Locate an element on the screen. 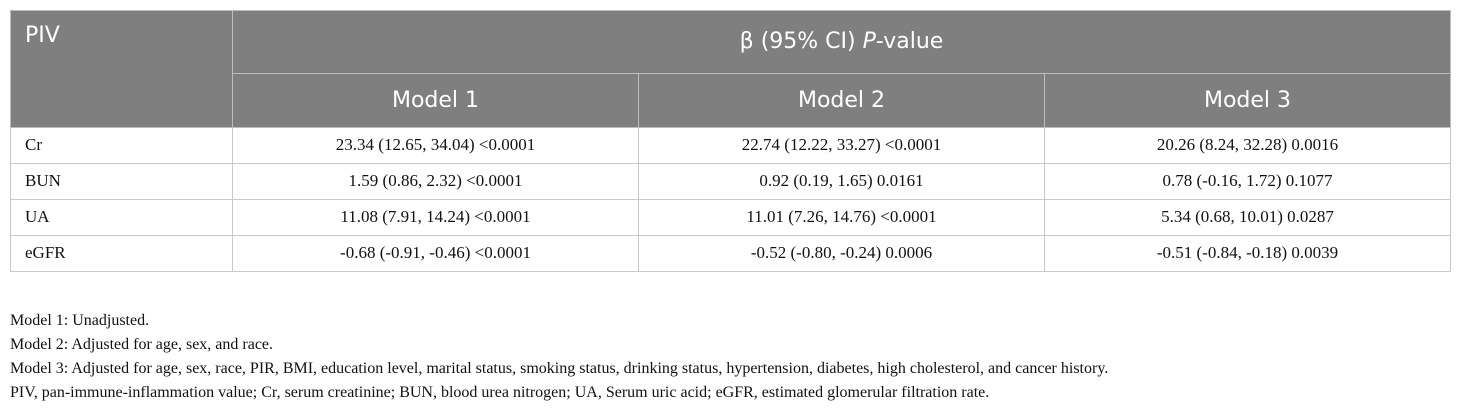 The width and height of the screenshot is (1460, 415). header-piv: PIV is located at coordinates (121, 41).